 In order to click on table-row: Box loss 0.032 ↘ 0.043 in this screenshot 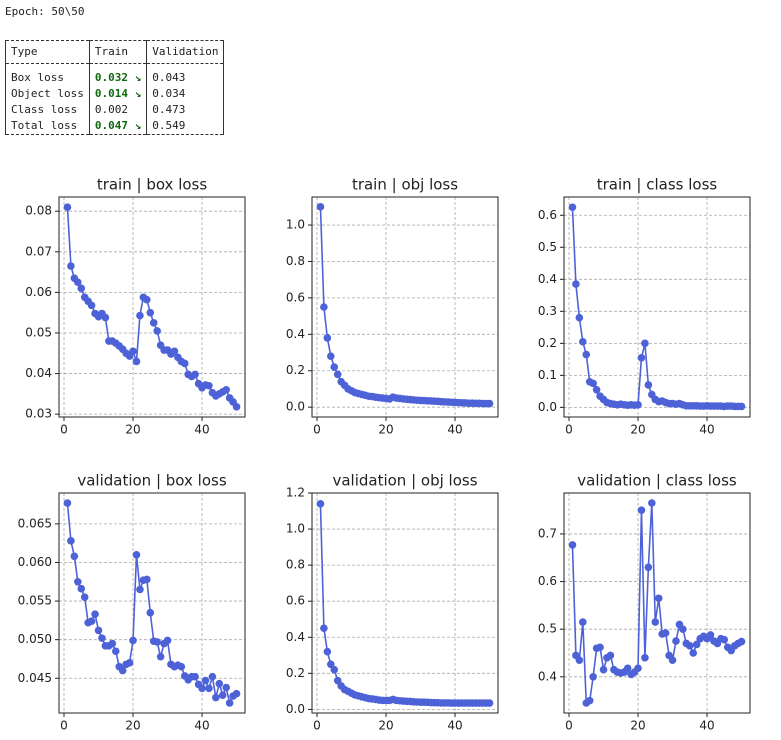, I will do `click(115, 74)`.